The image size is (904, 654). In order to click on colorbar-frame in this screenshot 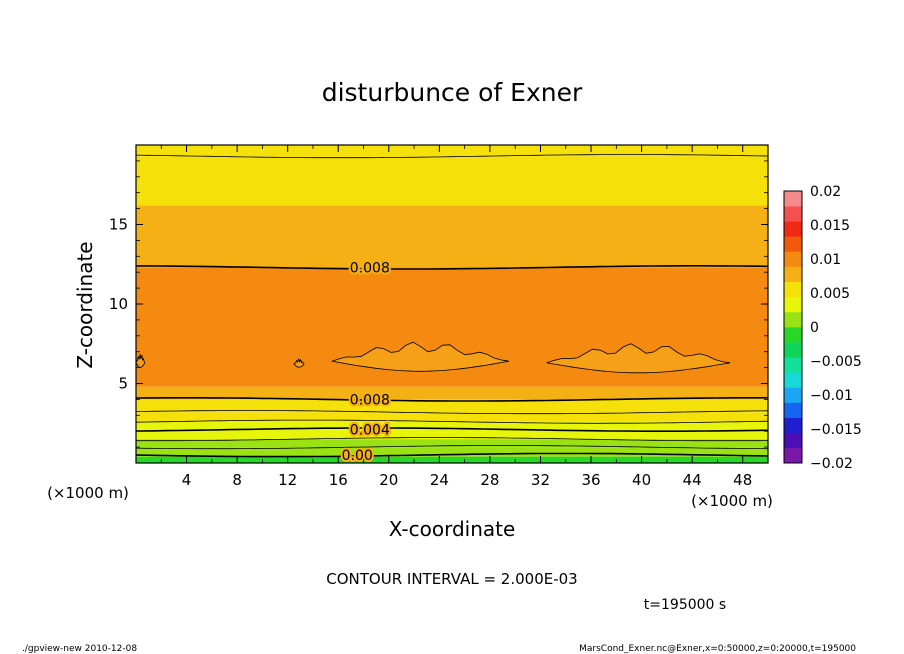, I will do `click(793, 327)`.